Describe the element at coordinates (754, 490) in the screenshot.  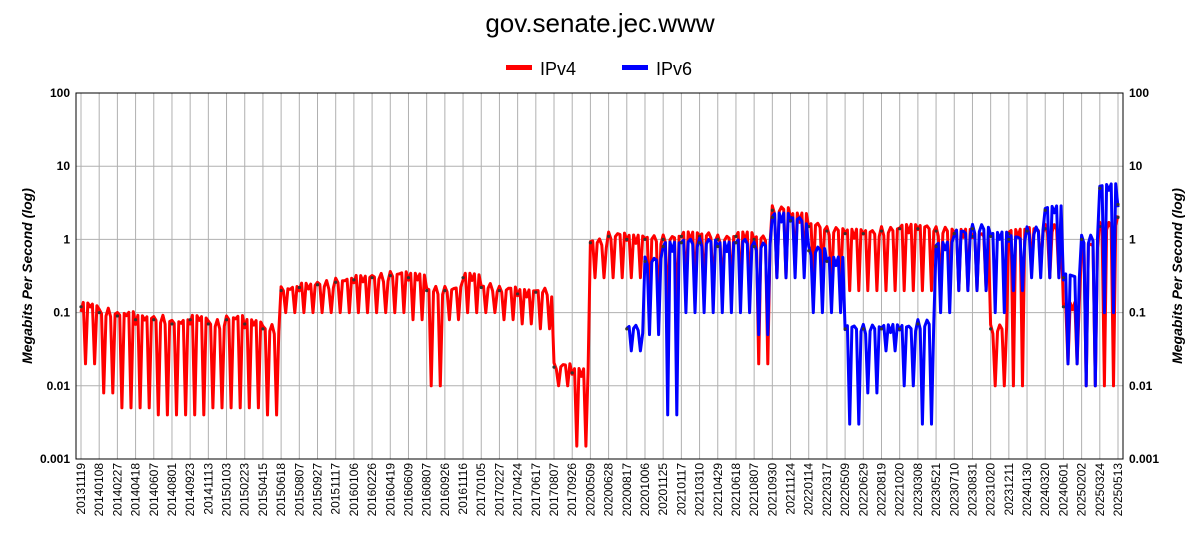
I see `x-tick-label: 20210807` at that location.